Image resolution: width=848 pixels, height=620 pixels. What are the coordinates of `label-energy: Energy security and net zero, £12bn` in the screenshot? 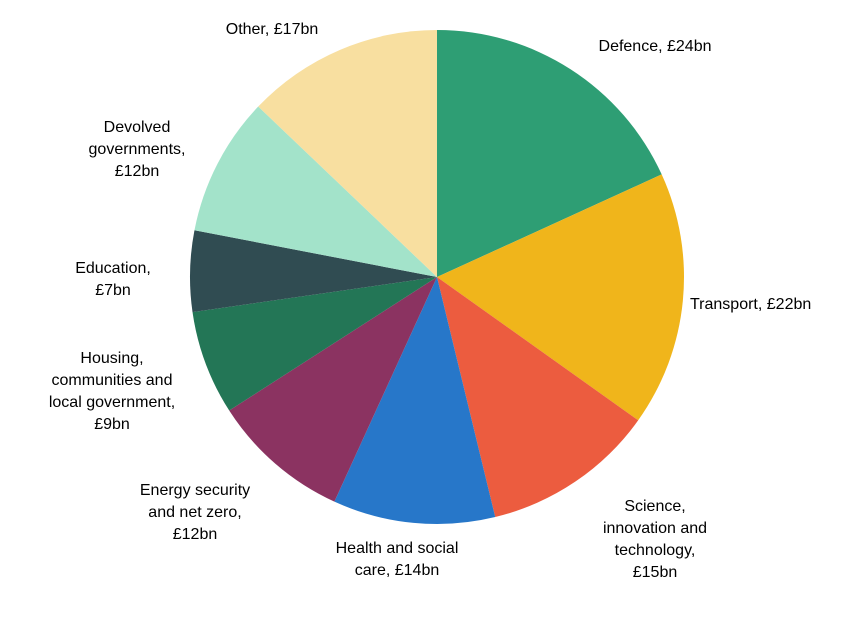 It's located at (195, 512).